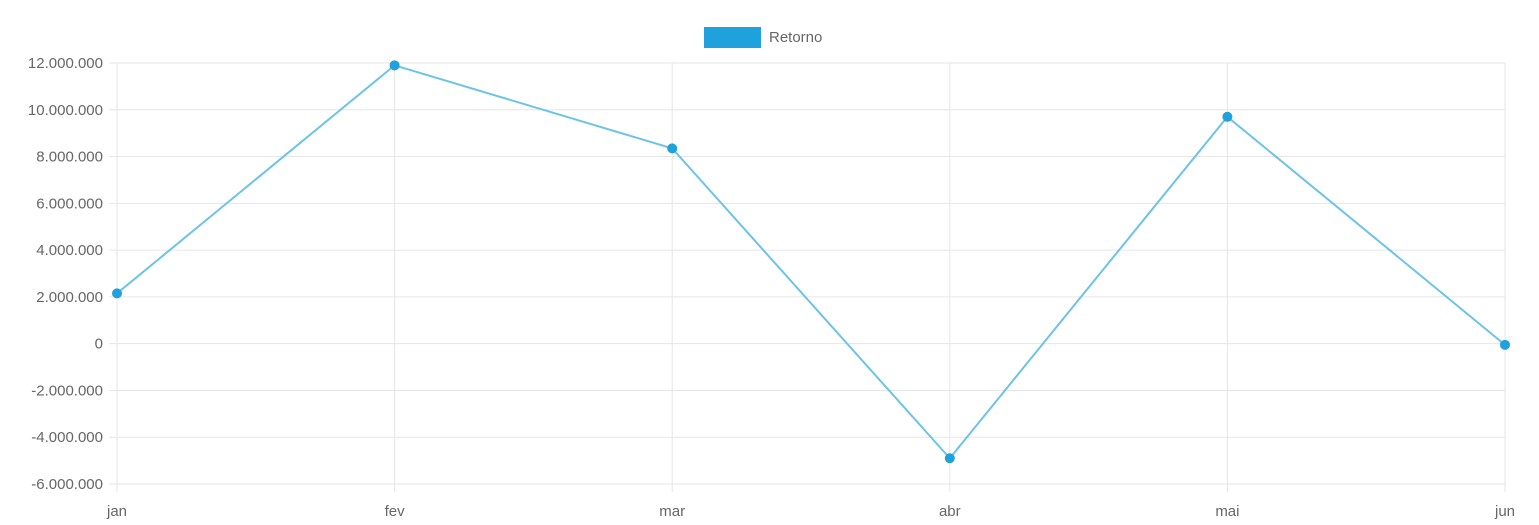  Describe the element at coordinates (69, 250) in the screenshot. I see `y-tick-label: 4.000.000` at that location.